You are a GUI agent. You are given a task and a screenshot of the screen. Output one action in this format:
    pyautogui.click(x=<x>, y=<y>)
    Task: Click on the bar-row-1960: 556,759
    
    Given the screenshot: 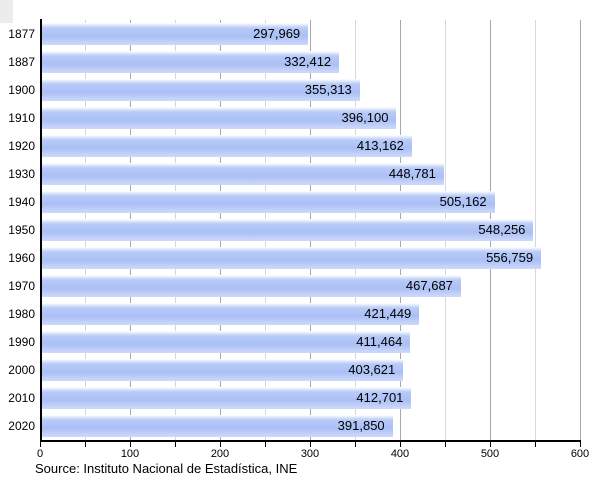 What is the action you would take?
    pyautogui.click(x=310, y=258)
    